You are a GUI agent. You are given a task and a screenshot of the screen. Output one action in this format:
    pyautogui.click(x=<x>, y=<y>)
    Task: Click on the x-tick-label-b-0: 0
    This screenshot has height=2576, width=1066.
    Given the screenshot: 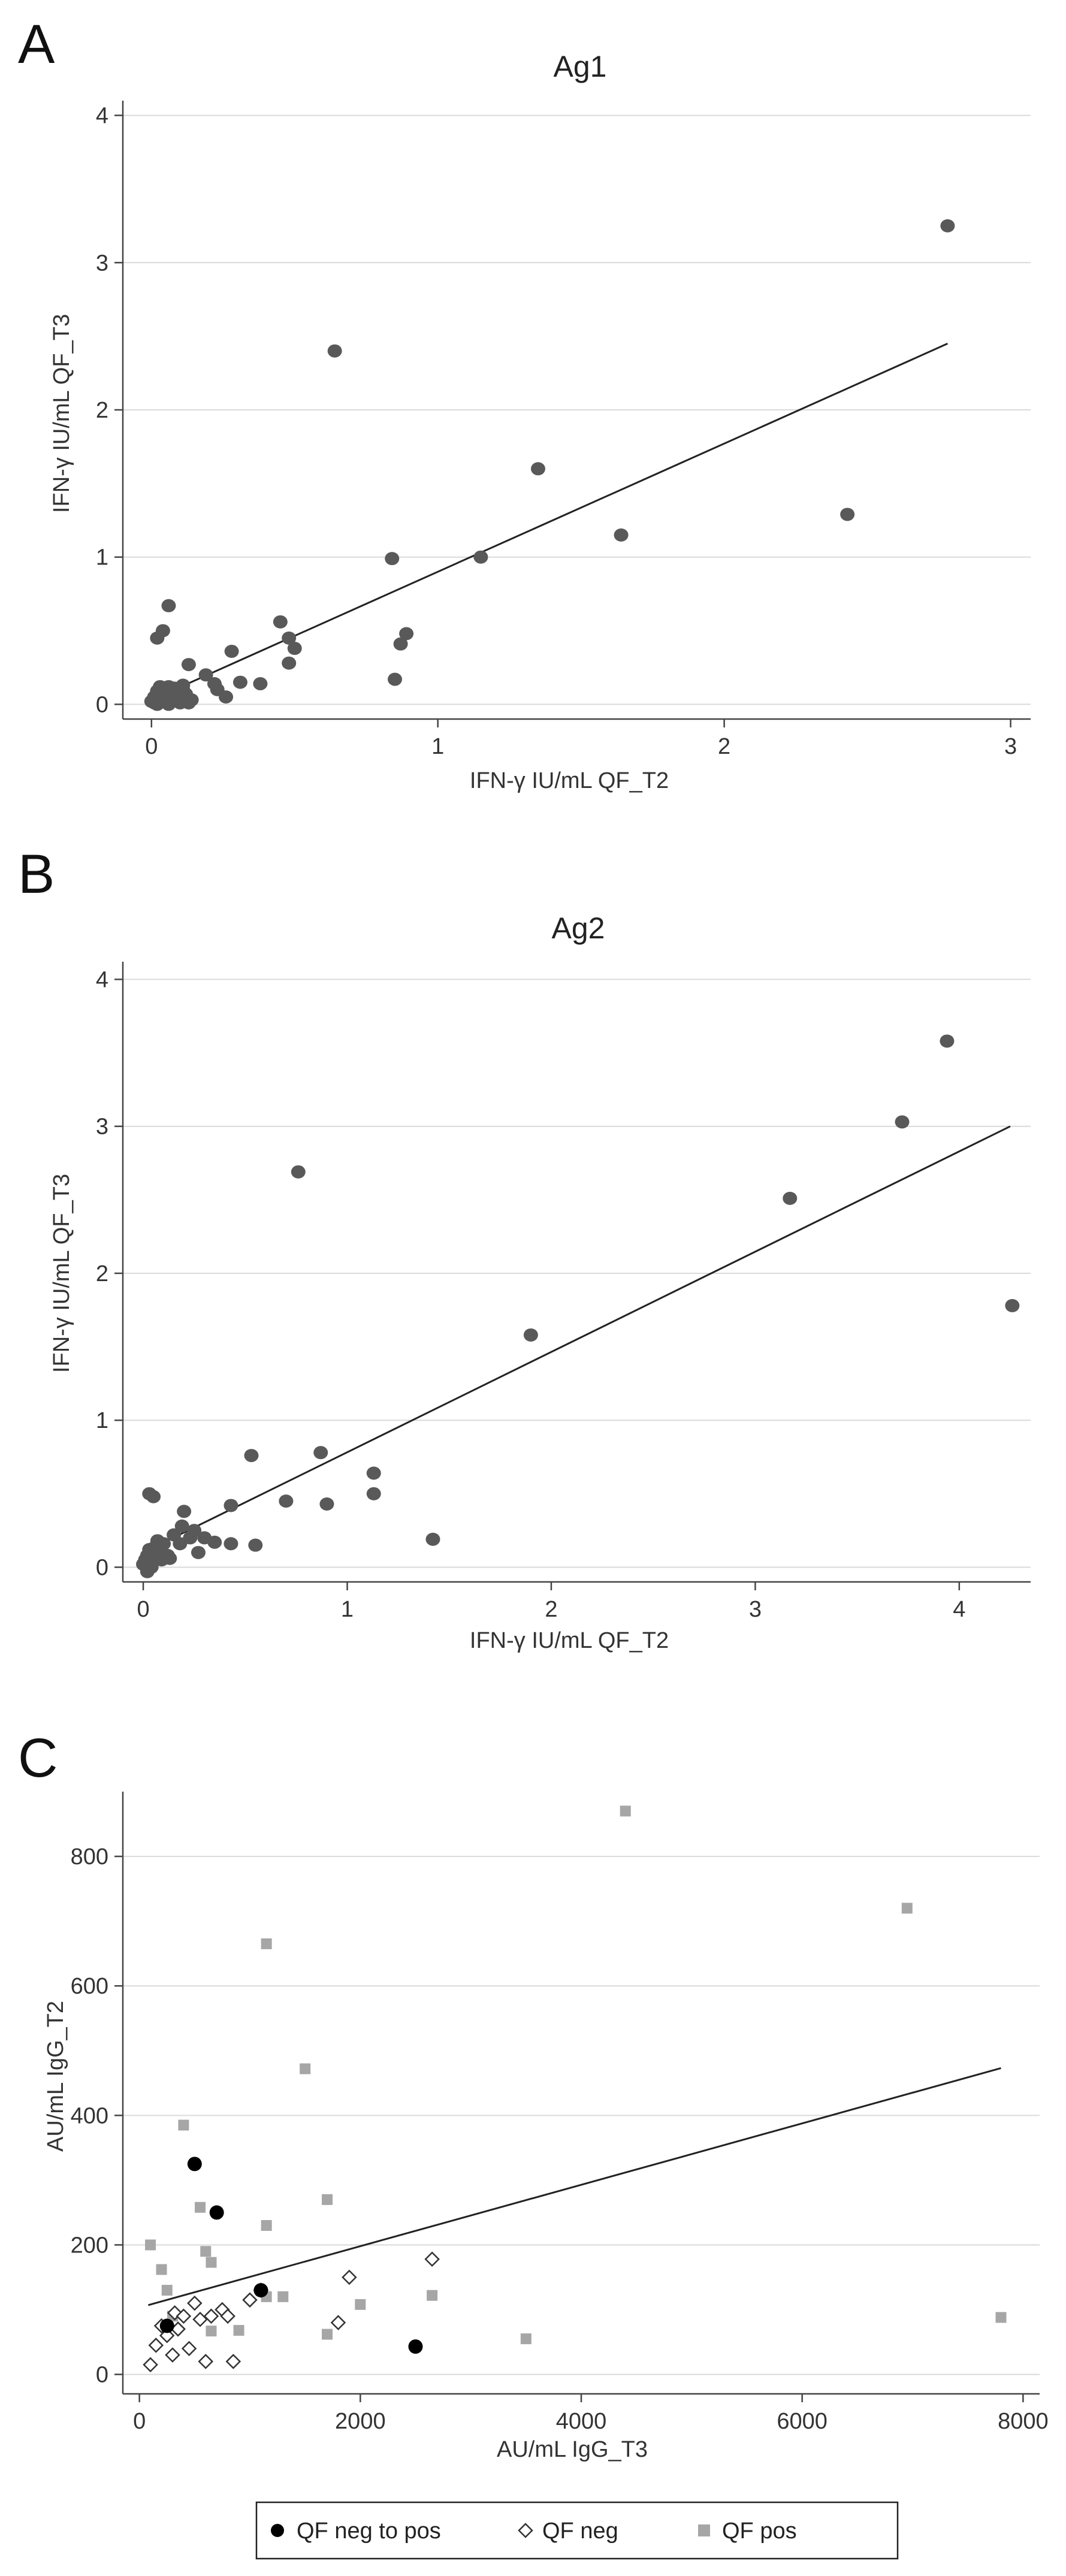 What is the action you would take?
    pyautogui.click(x=143, y=1610)
    